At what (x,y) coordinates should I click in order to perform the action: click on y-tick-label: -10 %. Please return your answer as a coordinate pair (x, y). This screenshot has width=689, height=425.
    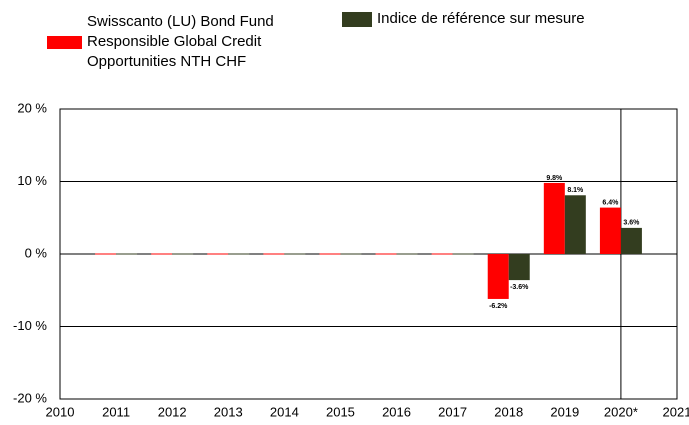
    Looking at the image, I should click on (30, 325).